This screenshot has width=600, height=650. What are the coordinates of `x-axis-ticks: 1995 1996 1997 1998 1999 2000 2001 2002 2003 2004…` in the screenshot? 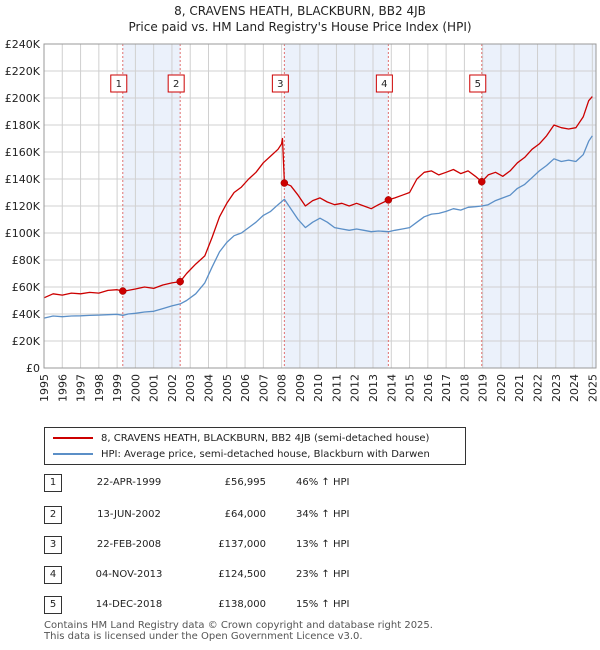 It's located at (318, 388).